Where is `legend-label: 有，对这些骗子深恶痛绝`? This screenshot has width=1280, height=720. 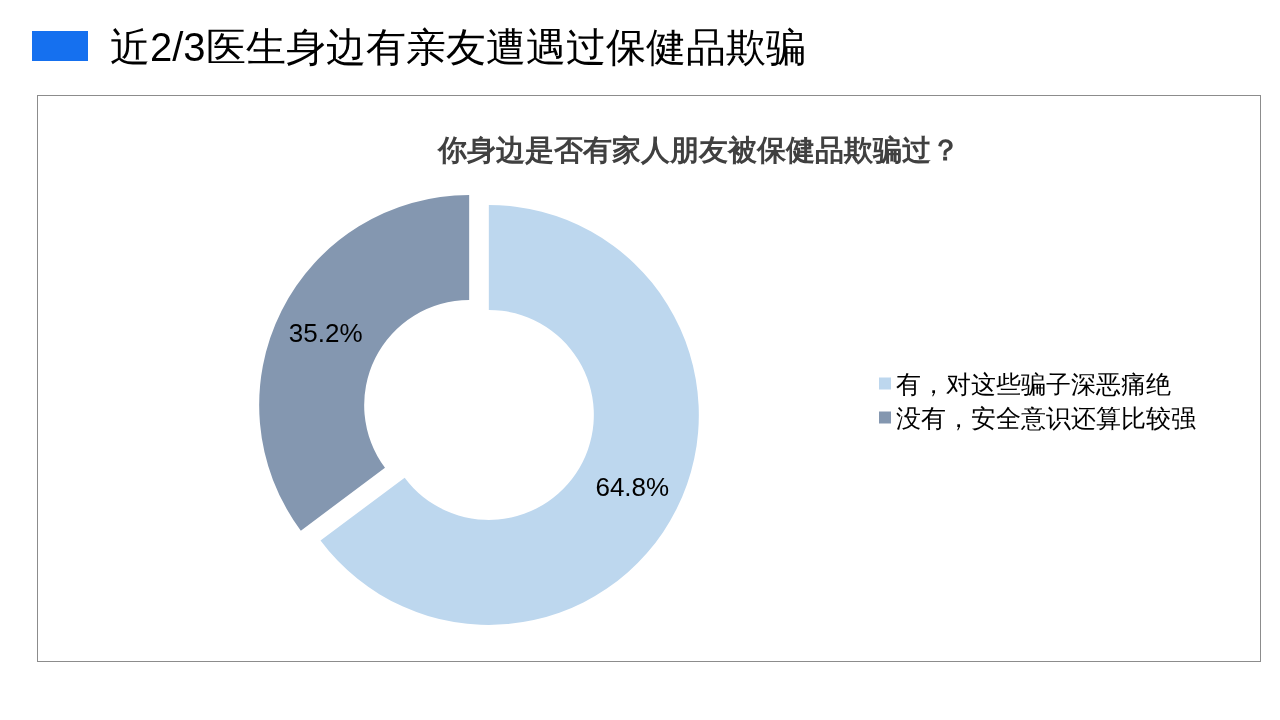
legend-label: 有，对这些骗子深恶痛绝 is located at coordinates (1033, 383).